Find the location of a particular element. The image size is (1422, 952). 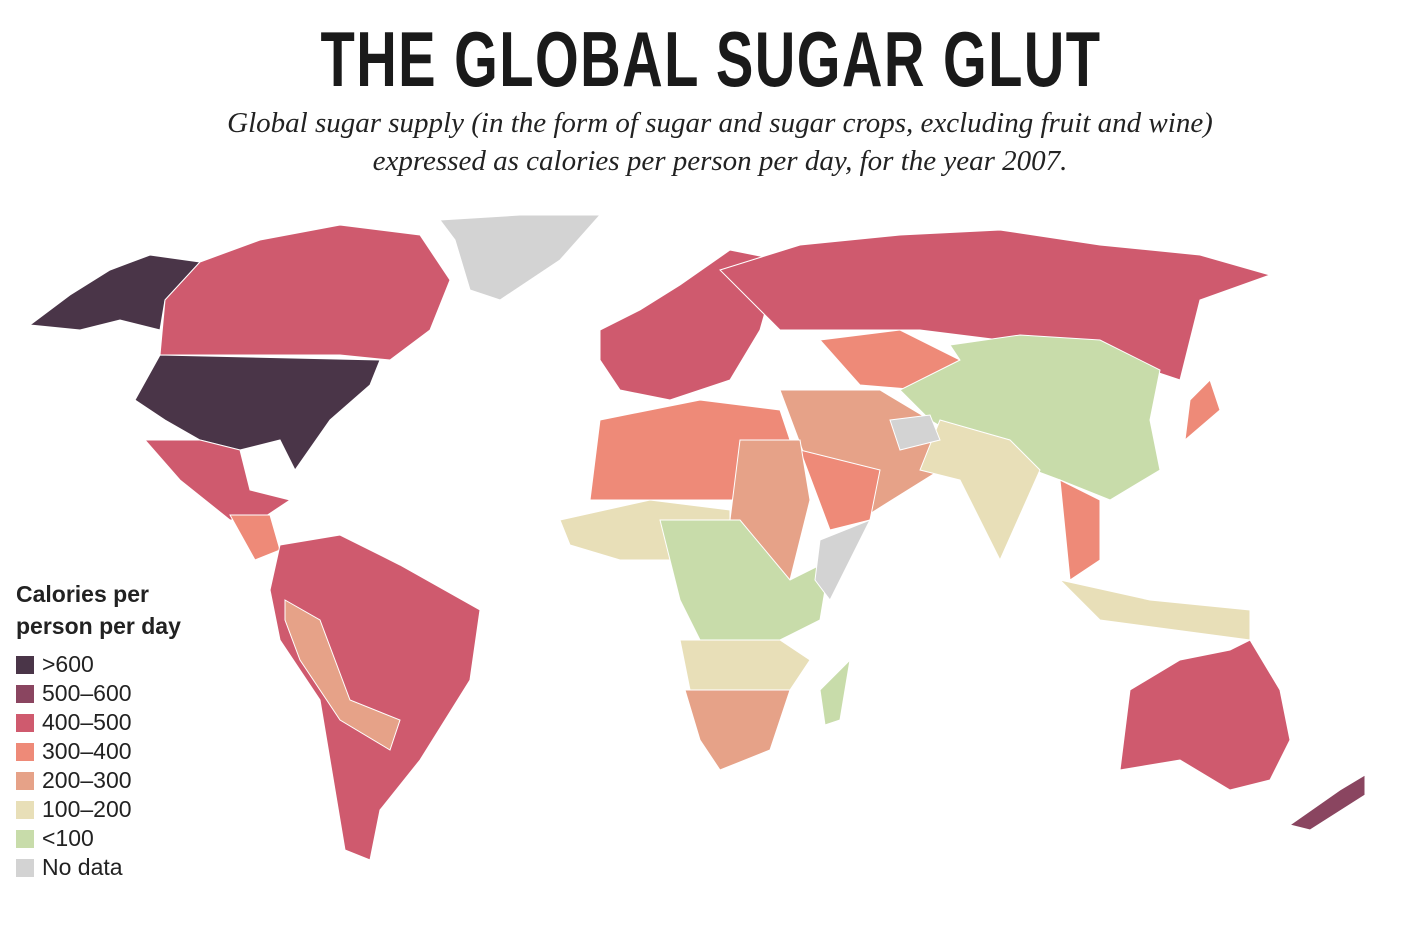

legend-label: 200–300 is located at coordinates (87, 780).